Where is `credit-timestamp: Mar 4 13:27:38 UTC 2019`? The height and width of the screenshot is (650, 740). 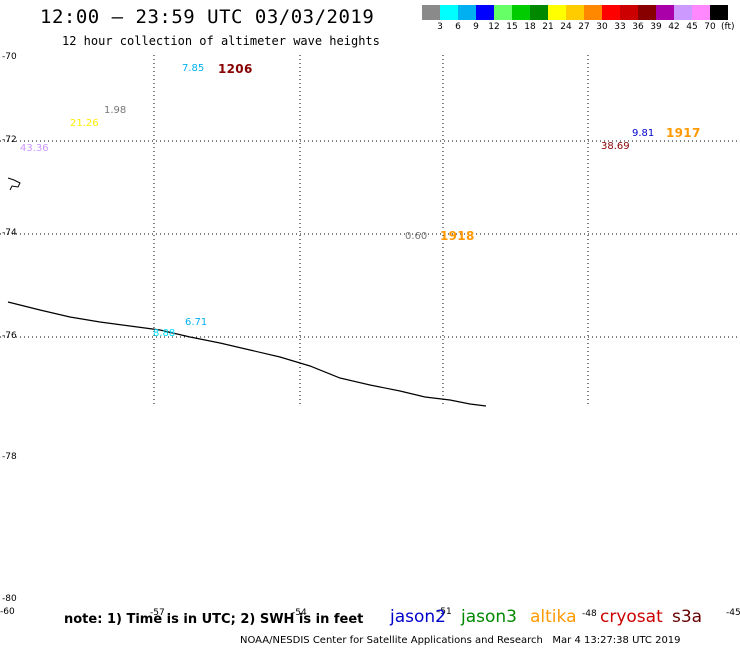
credit-timestamp: Mar 4 13:27:38 UTC 2019 is located at coordinates (616, 640).